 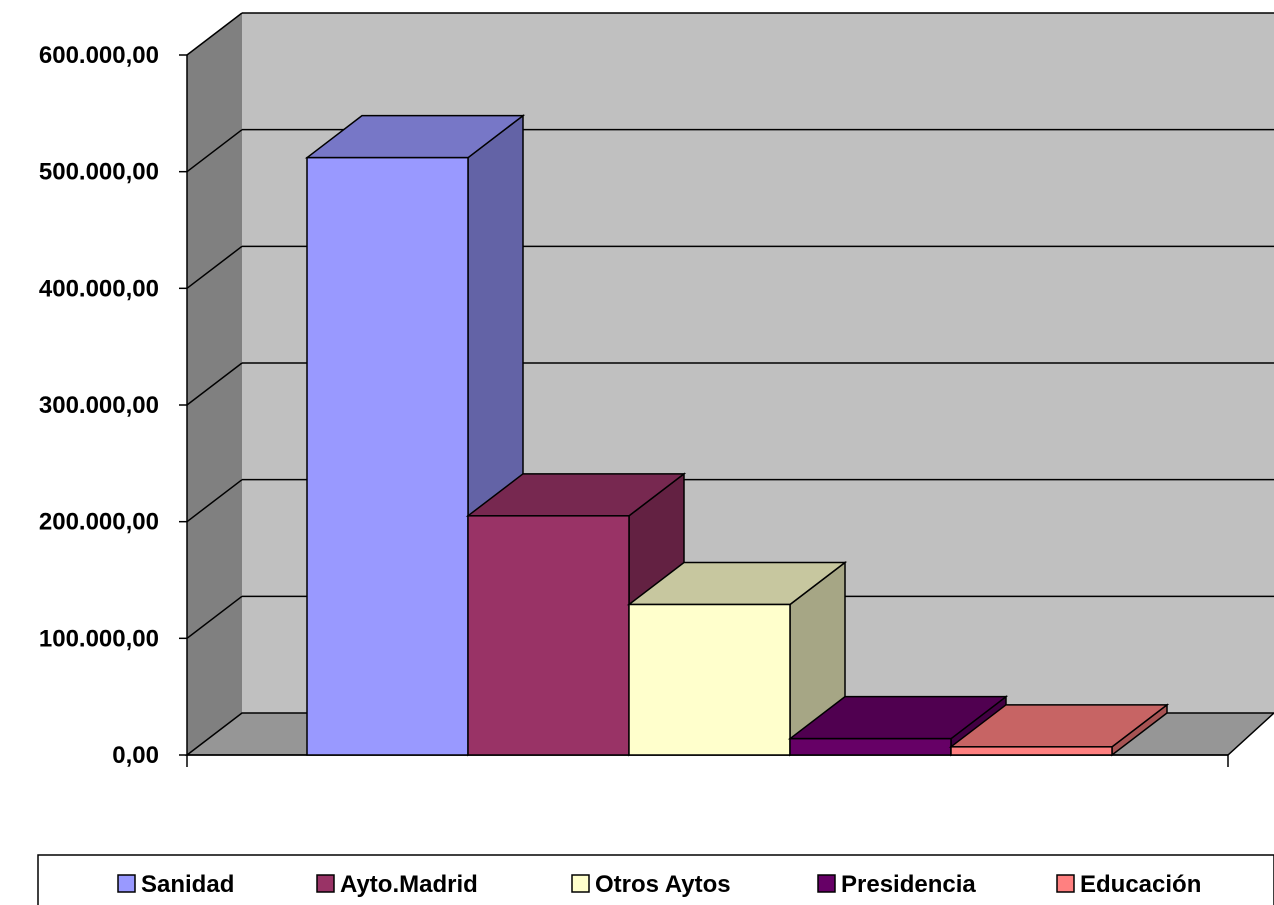 What do you see at coordinates (99, 55) in the screenshot?
I see `y-tick-label: 600.000,00` at bounding box center [99, 55].